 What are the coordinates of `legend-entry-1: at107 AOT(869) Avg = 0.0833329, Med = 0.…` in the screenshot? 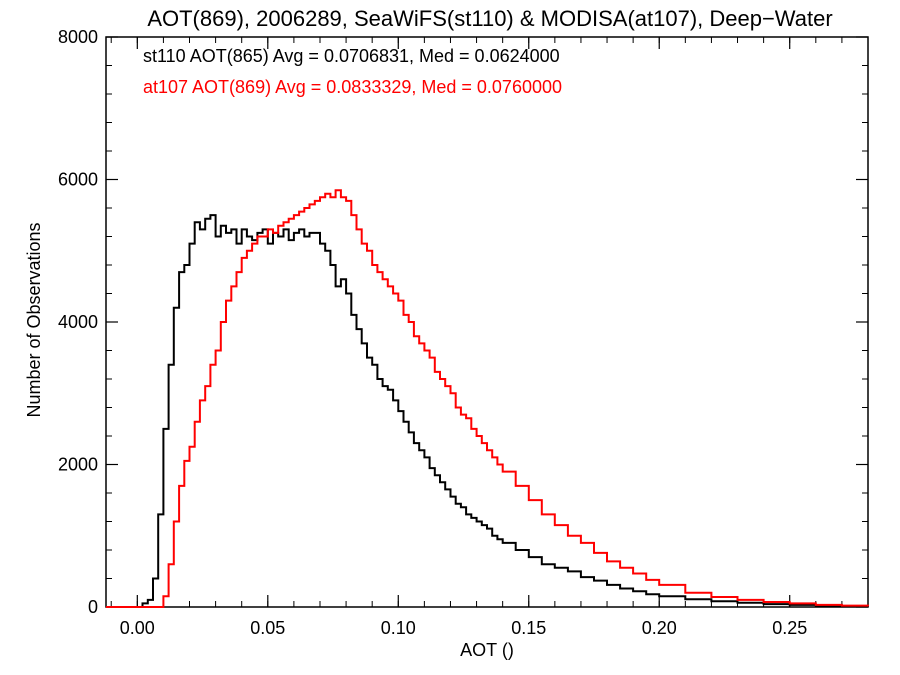 It's located at (352, 87).